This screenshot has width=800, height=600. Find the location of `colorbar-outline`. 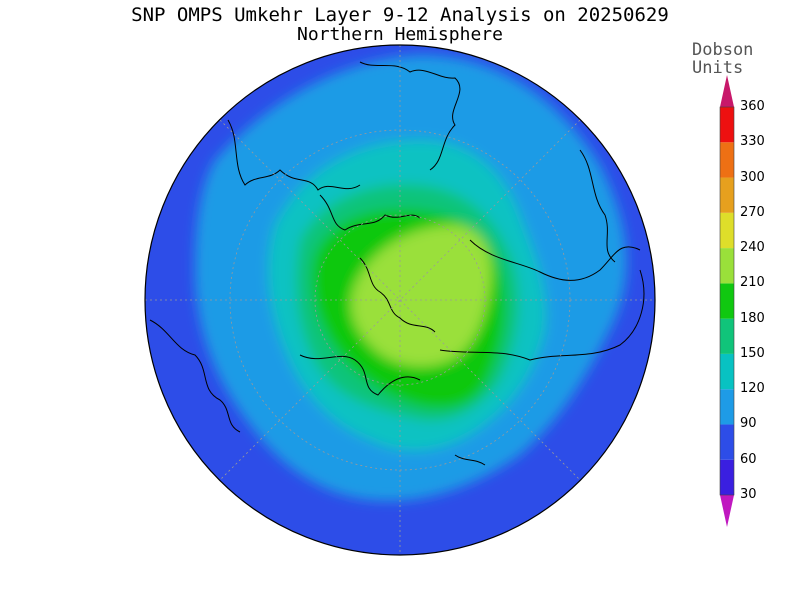

colorbar-outline is located at coordinates (727, 301).